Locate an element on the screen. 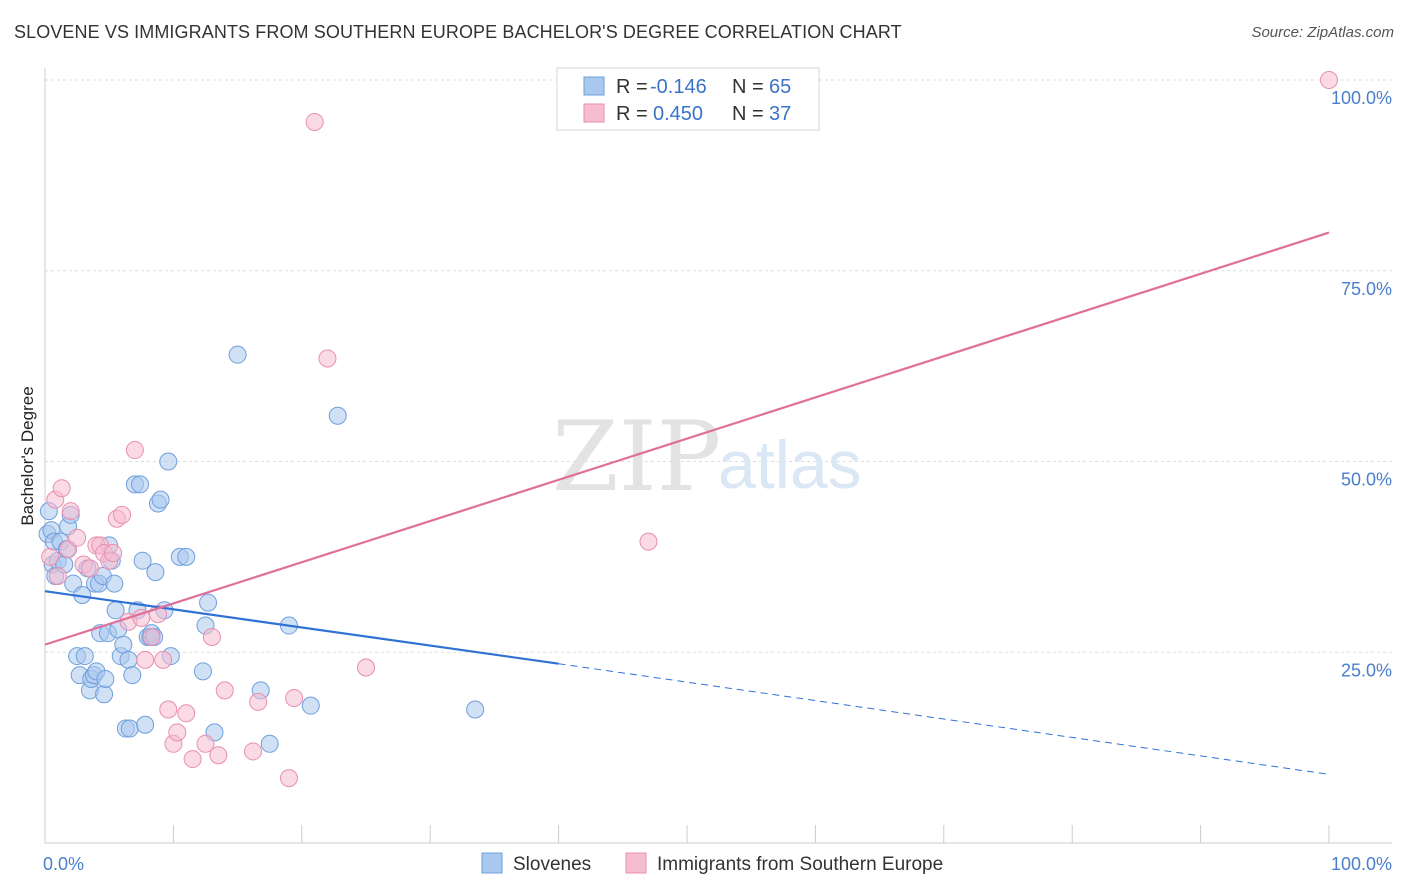 This screenshot has height=892, width=1406. y-tick-label-3: 100.0% is located at coordinates (1361, 98).